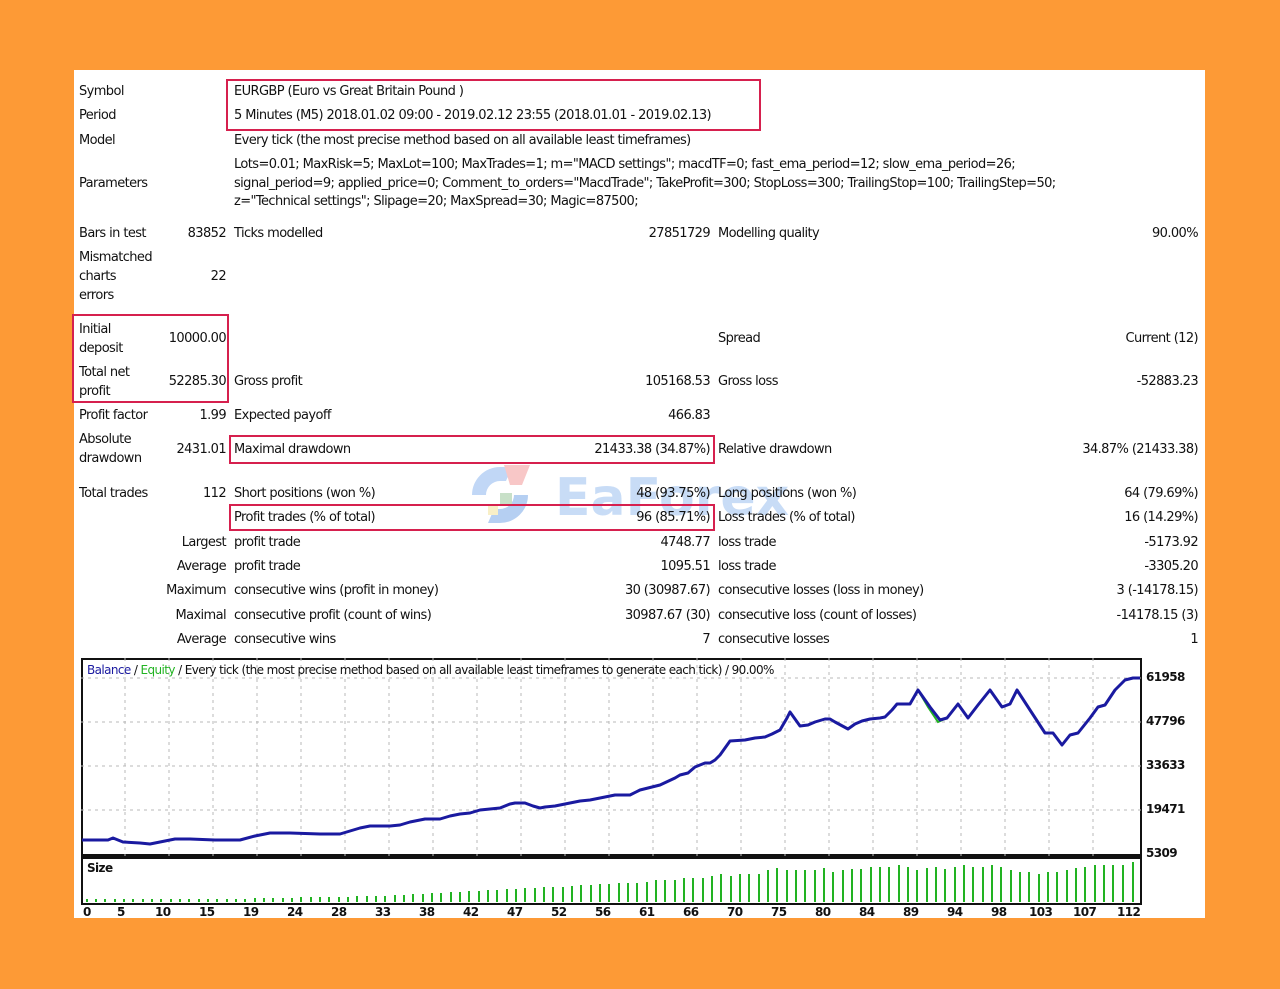 Image resolution: width=1280 pixels, height=989 pixels. What do you see at coordinates (97, 140) in the screenshot?
I see `model-label: Model` at bounding box center [97, 140].